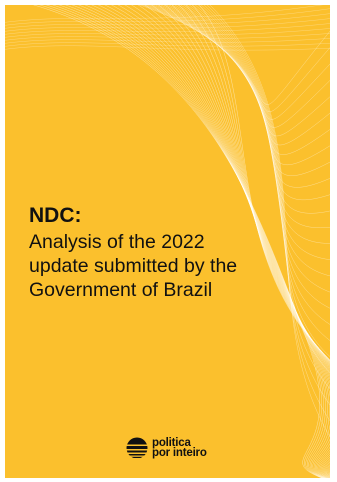 This screenshot has height=482, width=337. I want to click on publisher-logo: politica por inteiro, so click(166, 448).